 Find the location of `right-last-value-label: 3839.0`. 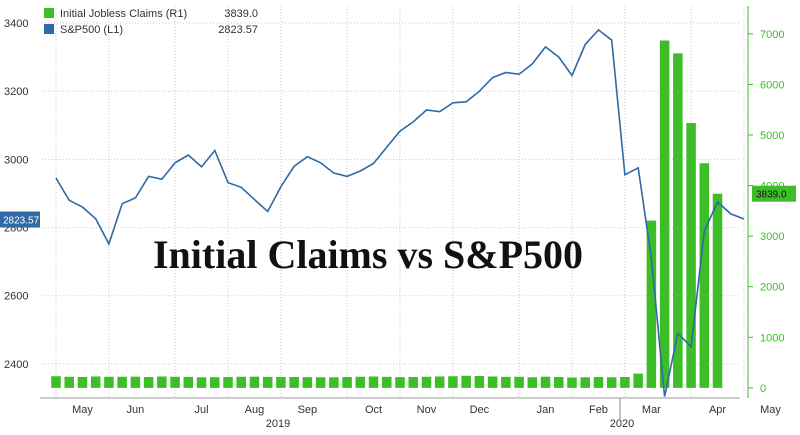

right-last-value-label: 3839.0 is located at coordinates (771, 195).